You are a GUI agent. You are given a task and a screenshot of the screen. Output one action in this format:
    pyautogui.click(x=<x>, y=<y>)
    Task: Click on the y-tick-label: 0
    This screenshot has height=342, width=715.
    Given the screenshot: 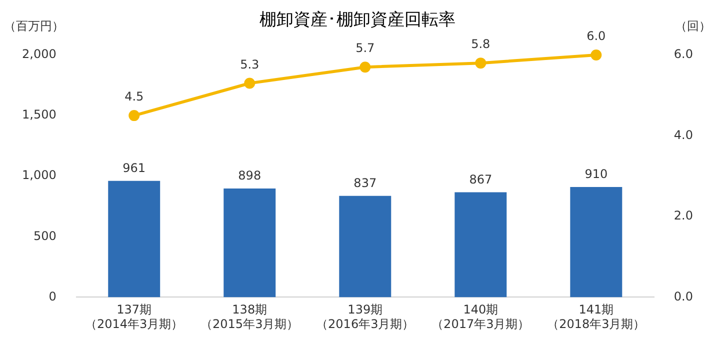 What is the action you would take?
    pyautogui.click(x=52, y=296)
    